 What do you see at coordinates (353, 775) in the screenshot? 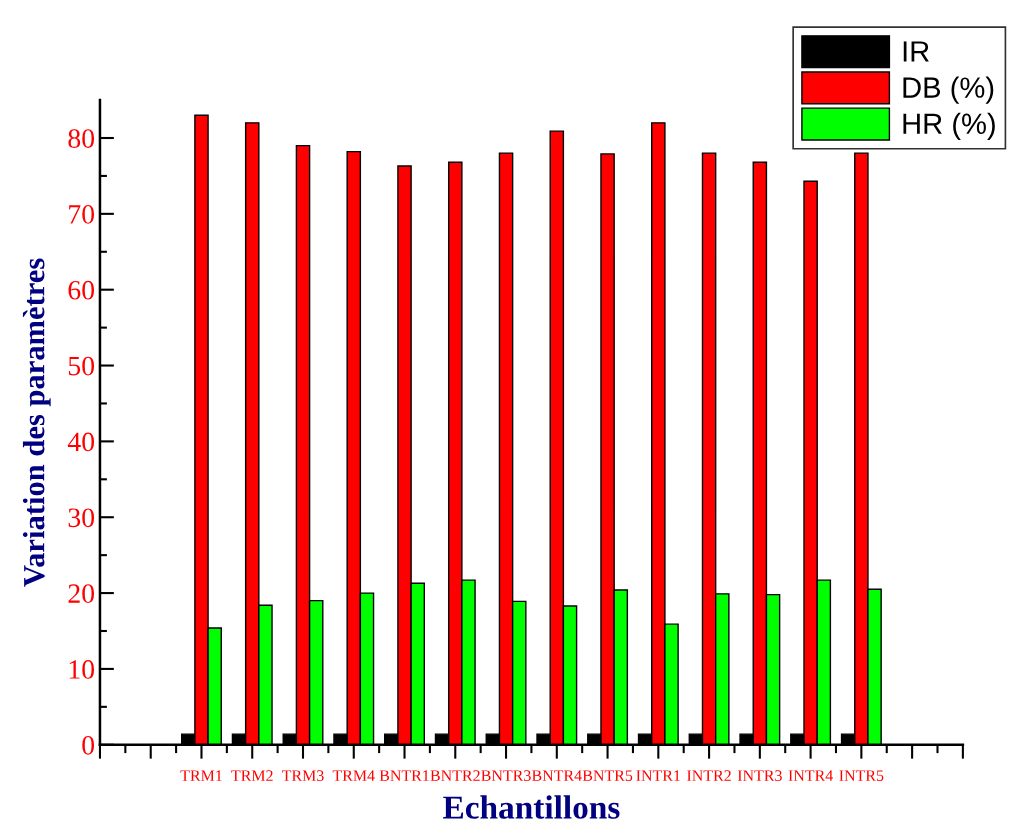
I see `x-tick-label: TRM4` at bounding box center [353, 775].